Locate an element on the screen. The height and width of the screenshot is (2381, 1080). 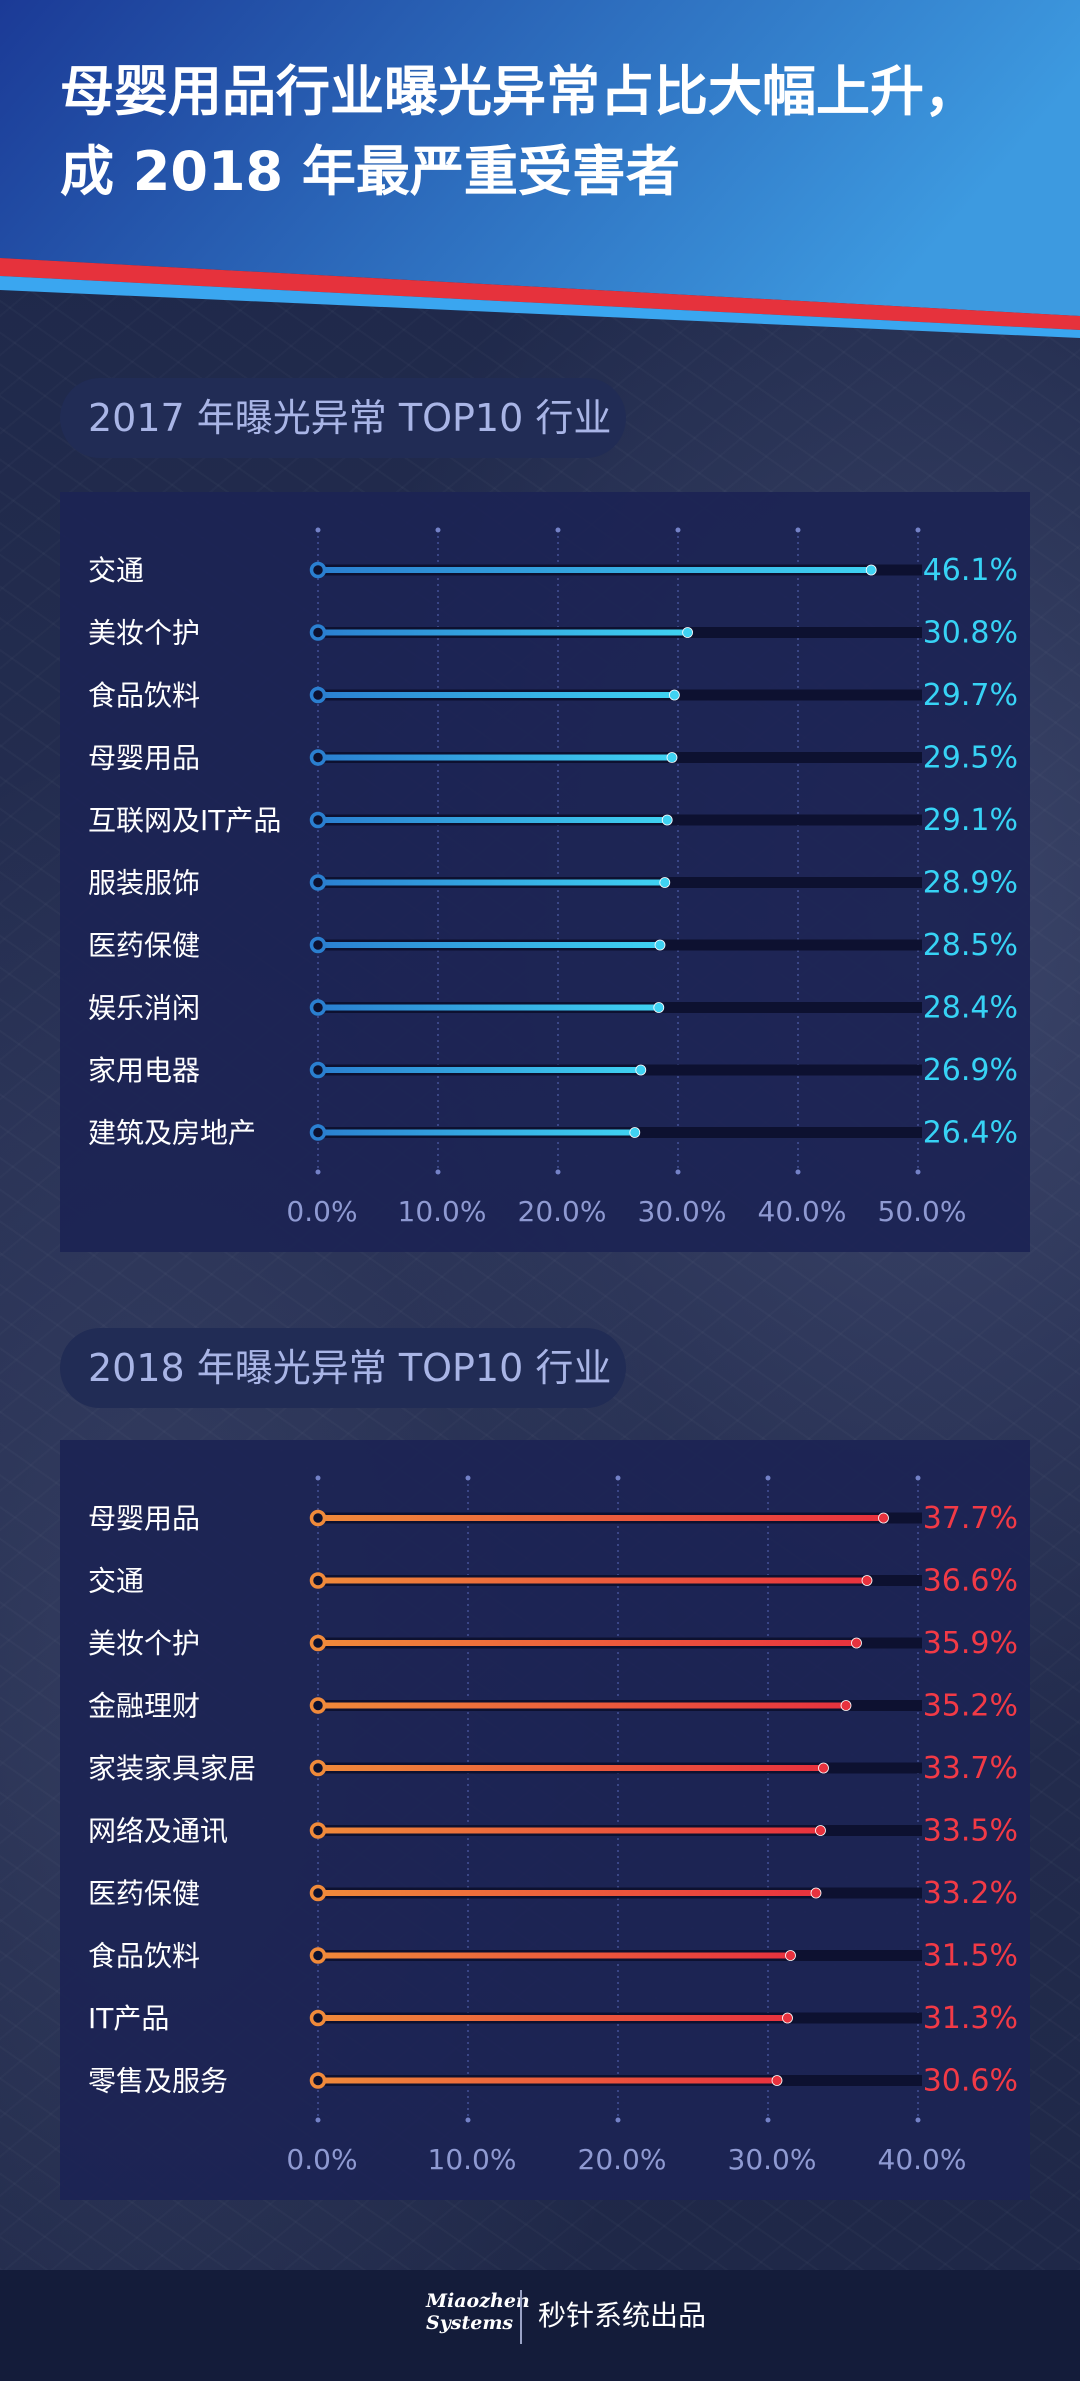
value-label: 28.9% is located at coordinates (970, 883).